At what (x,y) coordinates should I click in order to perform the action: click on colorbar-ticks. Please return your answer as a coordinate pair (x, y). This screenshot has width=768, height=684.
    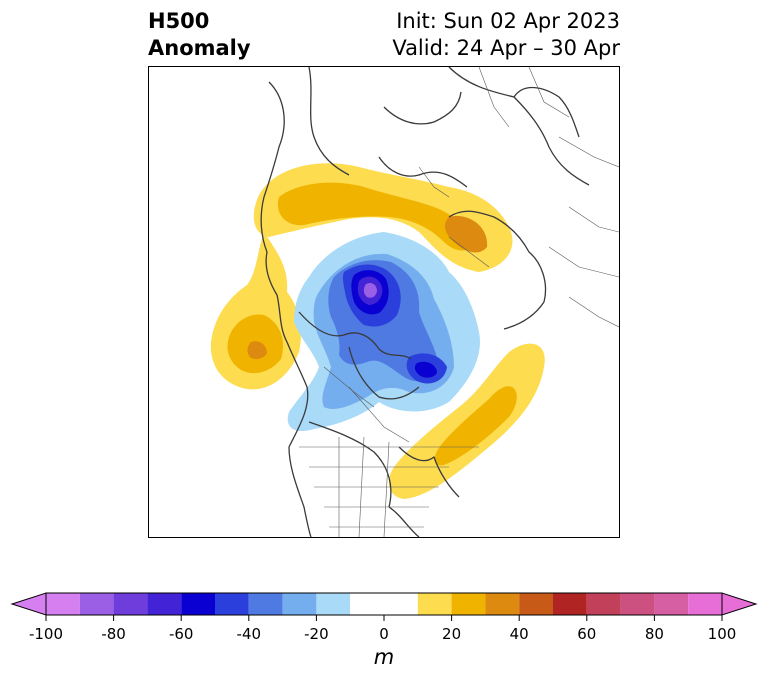
    Looking at the image, I should click on (384, 618).